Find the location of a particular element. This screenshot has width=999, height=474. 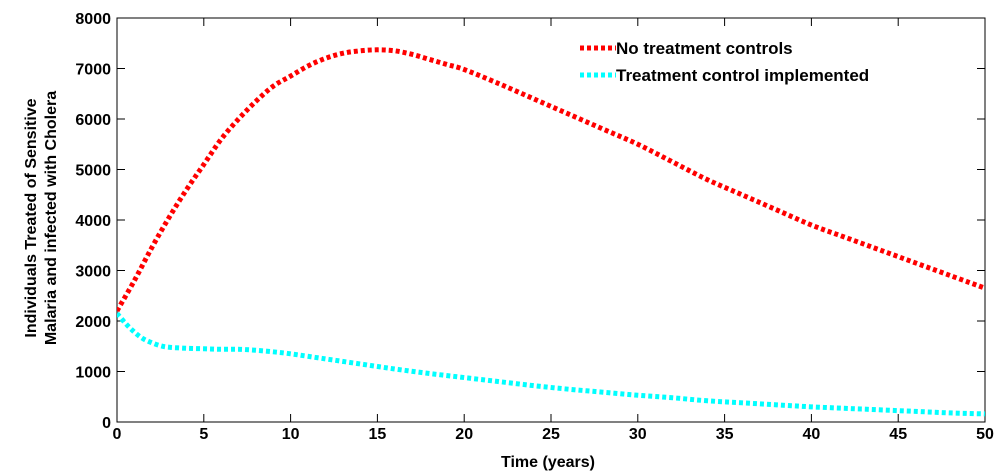

x-tick-label: 25 is located at coordinates (551, 434).